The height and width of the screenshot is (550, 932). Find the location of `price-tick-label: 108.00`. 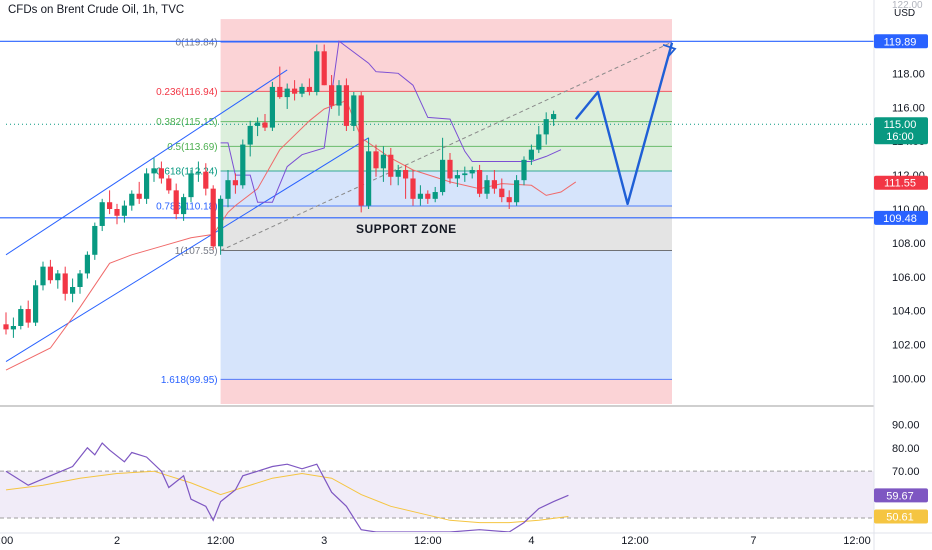

price-tick-label: 108.00 is located at coordinates (909, 244).